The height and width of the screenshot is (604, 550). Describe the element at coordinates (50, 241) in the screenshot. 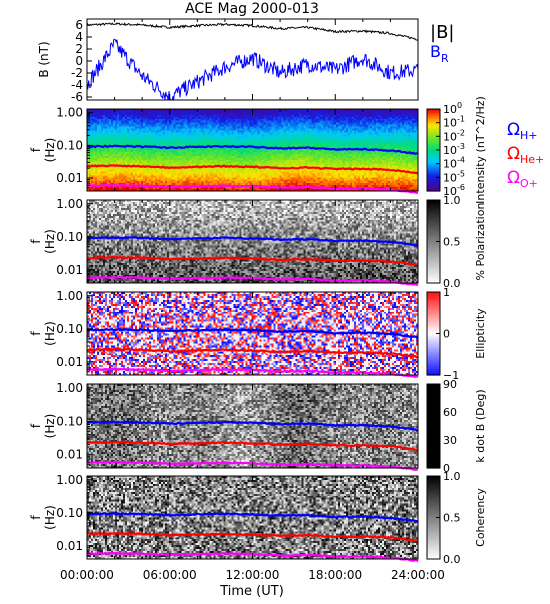

I see `polarization-y-label-unit: (Hz)` at that location.